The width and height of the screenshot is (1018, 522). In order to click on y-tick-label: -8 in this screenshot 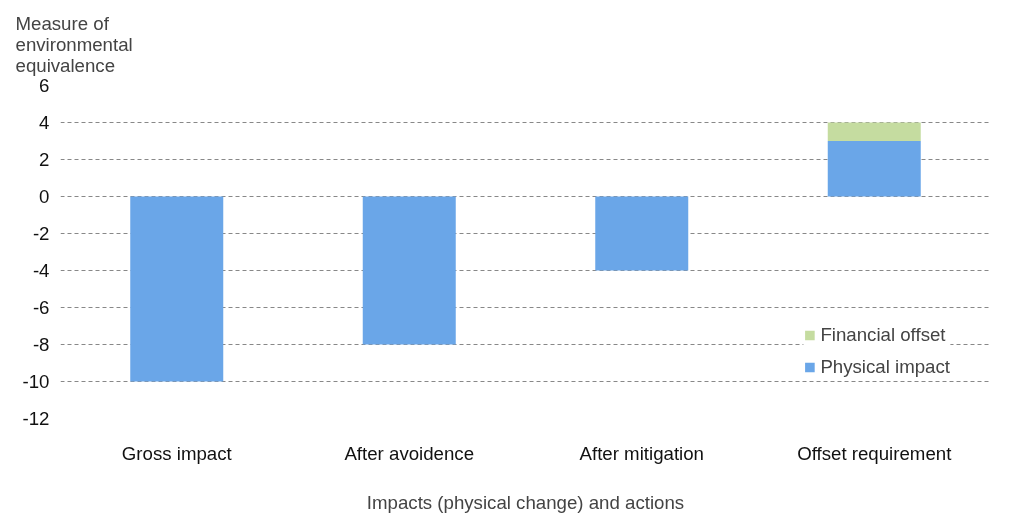, I will do `click(41, 344)`.